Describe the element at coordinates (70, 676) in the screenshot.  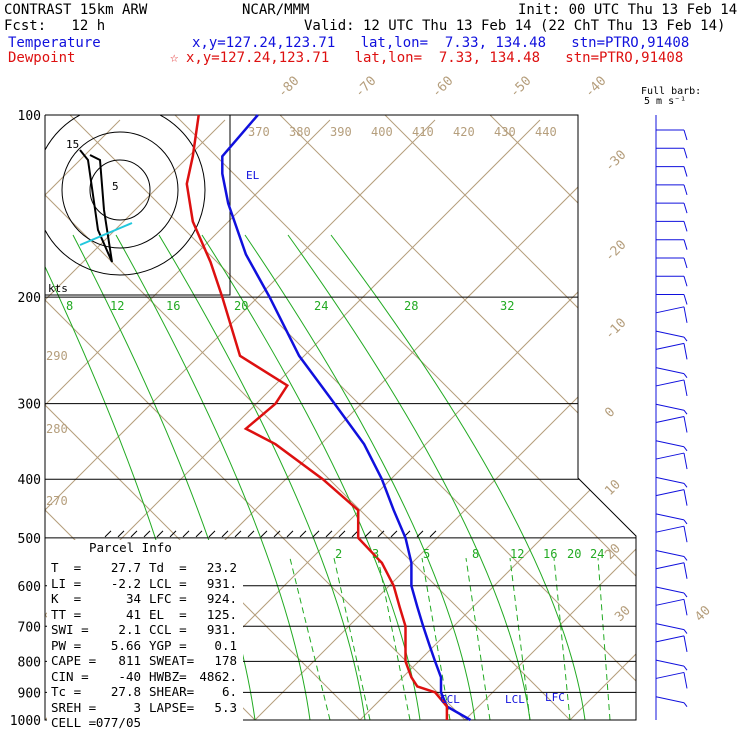
I see `parcel-cell: CIN =` at that location.